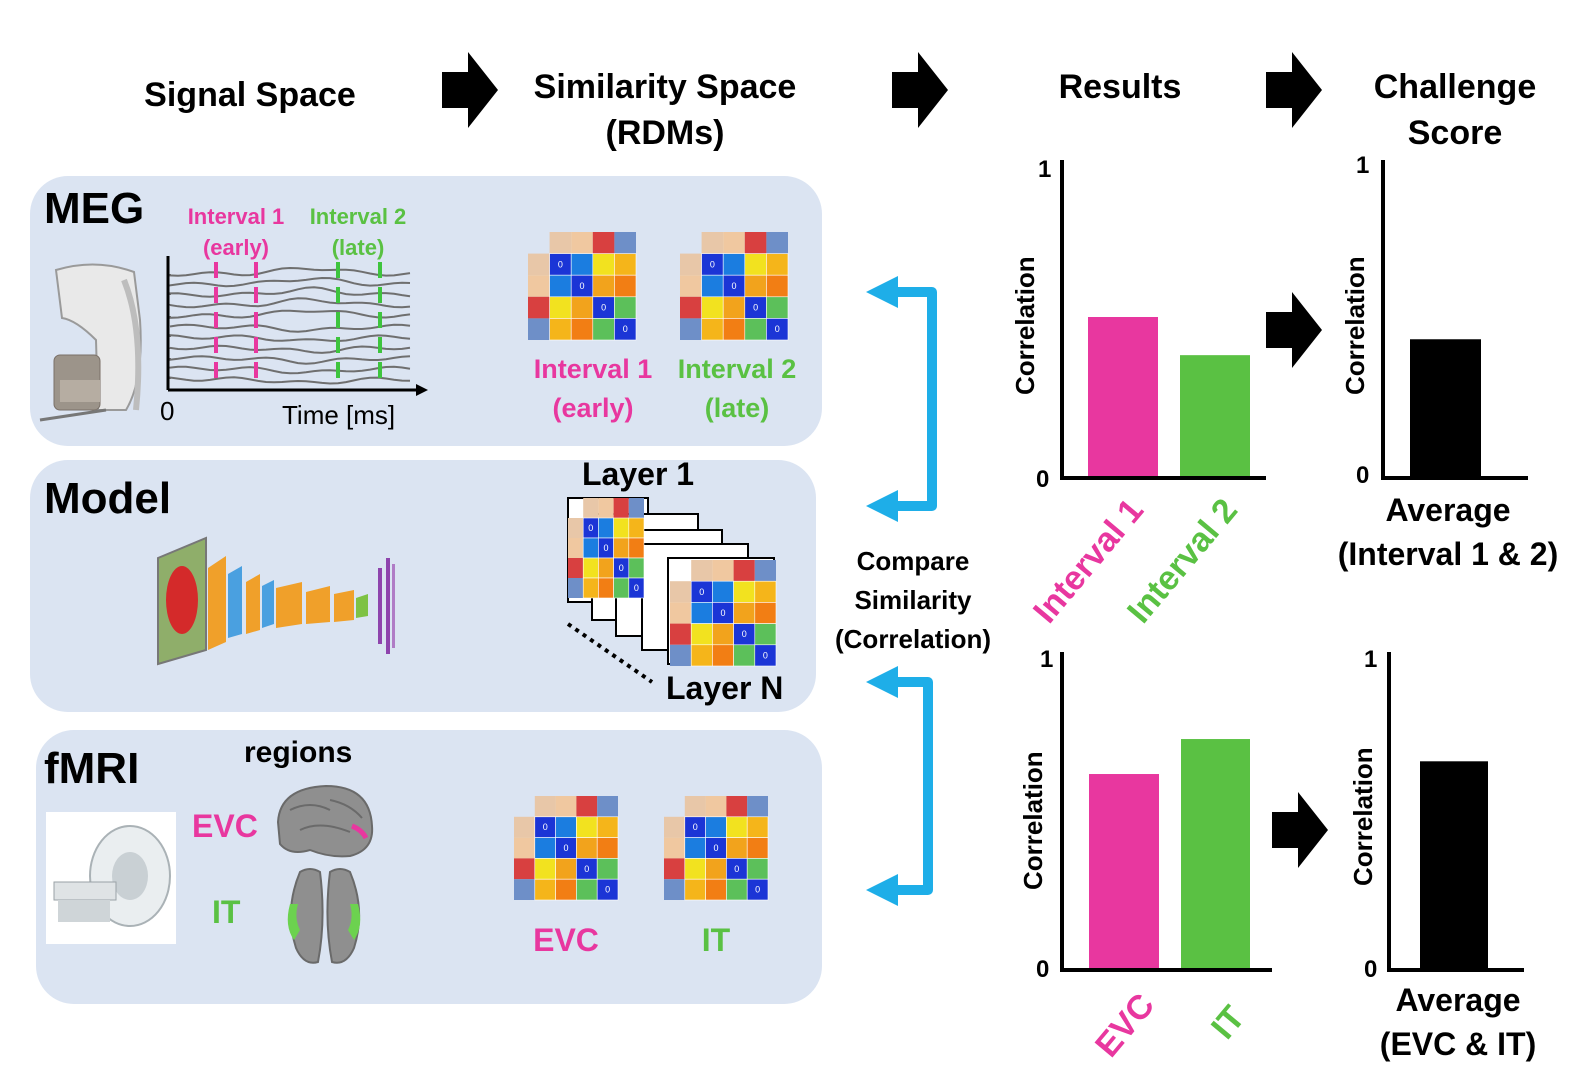 Image resolution: width=1588 pixels, height=1091 pixels. I want to click on chart2-xlabel: Average (Interval 1 & 2), so click(1448, 532).